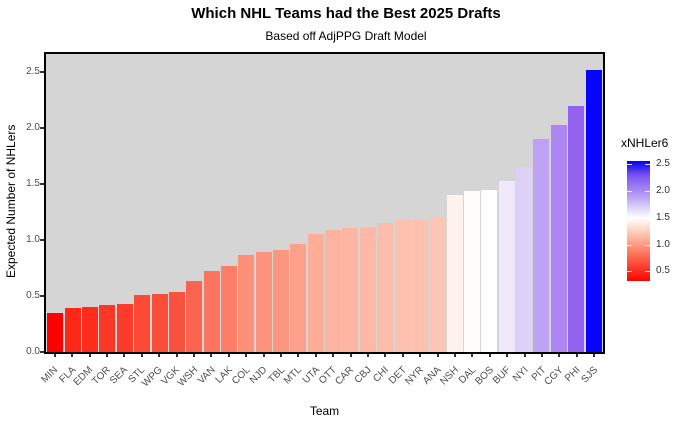 Image resolution: width=692 pixels, height=428 pixels. What do you see at coordinates (33, 71) in the screenshot?
I see `y-tick-label: 2.5` at bounding box center [33, 71].